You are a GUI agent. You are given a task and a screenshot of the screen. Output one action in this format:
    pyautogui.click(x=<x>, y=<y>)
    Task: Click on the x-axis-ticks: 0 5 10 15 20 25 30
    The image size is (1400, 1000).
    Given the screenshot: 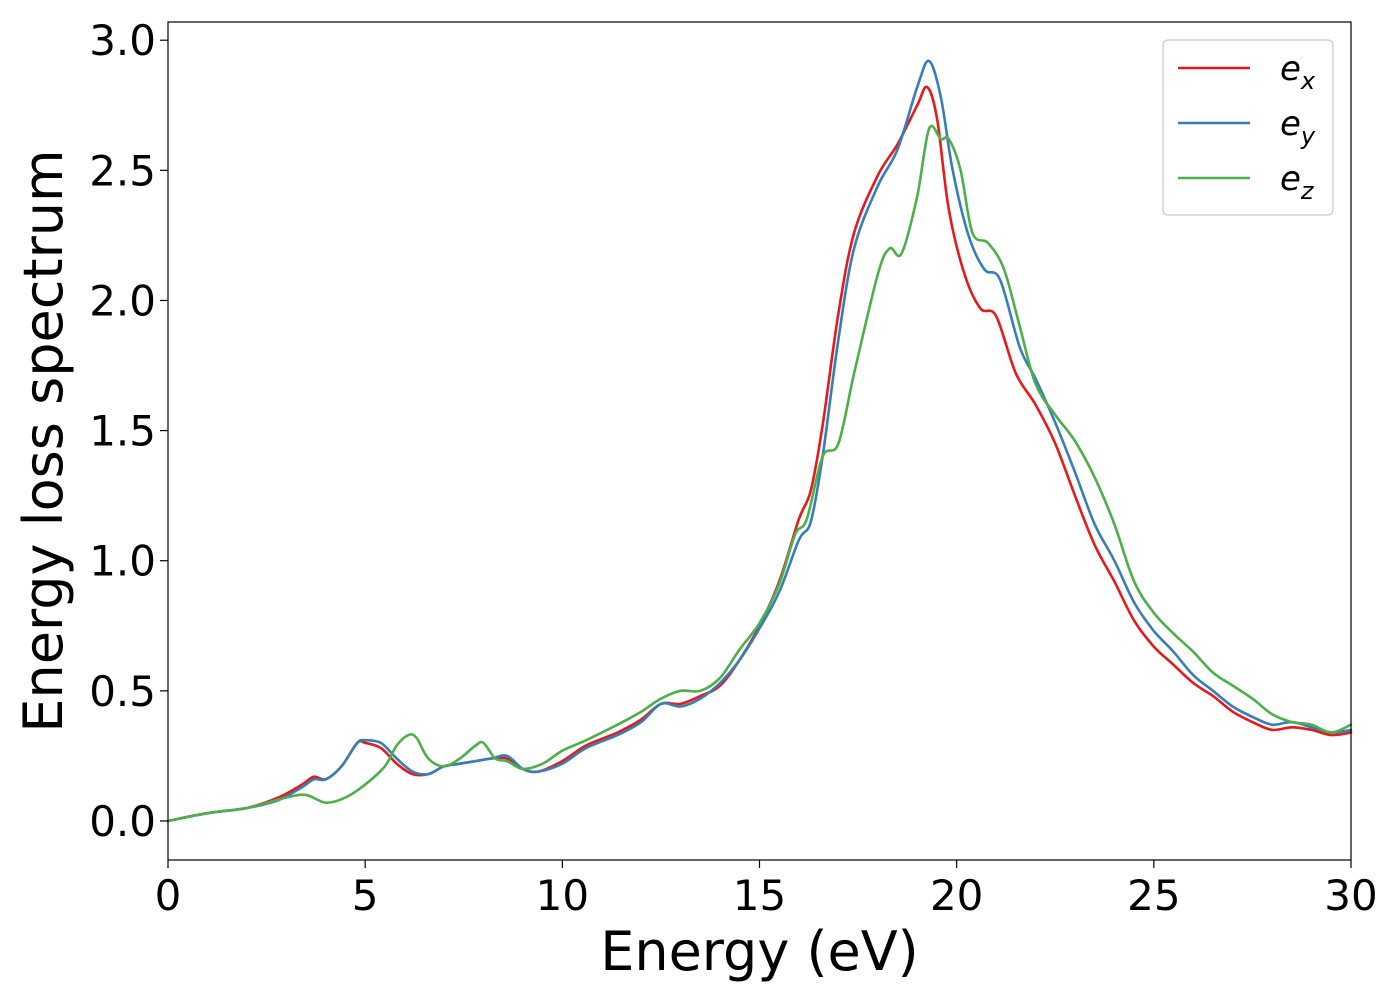 What is the action you would take?
    pyautogui.click(x=766, y=890)
    